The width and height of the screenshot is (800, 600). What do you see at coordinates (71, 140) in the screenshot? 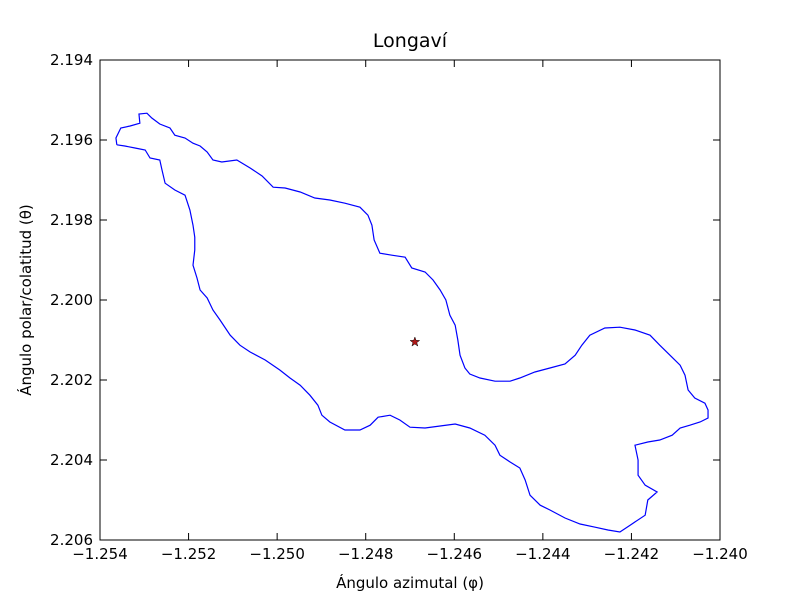
I see `y-tick-label: 2.196` at bounding box center [71, 140].